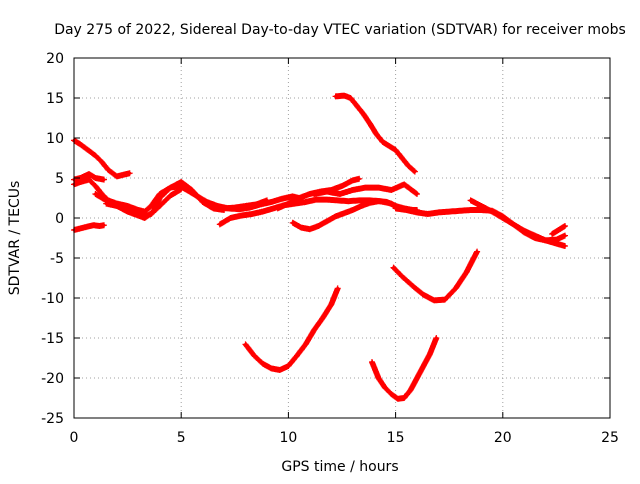 Image resolution: width=640 pixels, height=484 pixels. What do you see at coordinates (396, 438) in the screenshot?
I see `x-tick-label: 15` at bounding box center [396, 438].